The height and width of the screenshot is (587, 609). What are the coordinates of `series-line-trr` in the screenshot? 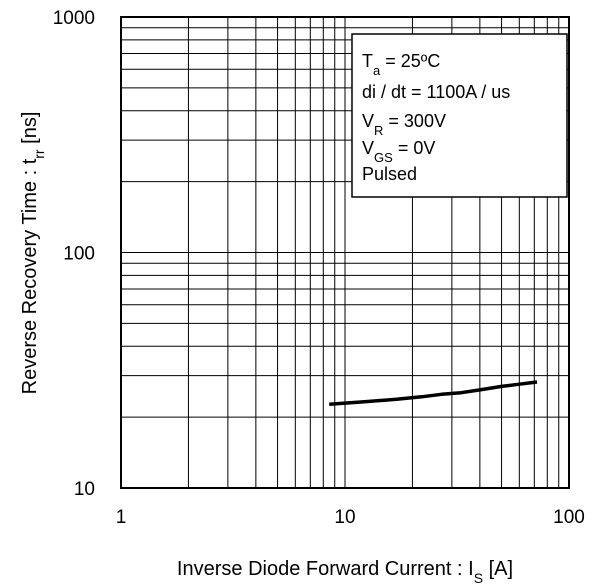 It's located at (433, 393).